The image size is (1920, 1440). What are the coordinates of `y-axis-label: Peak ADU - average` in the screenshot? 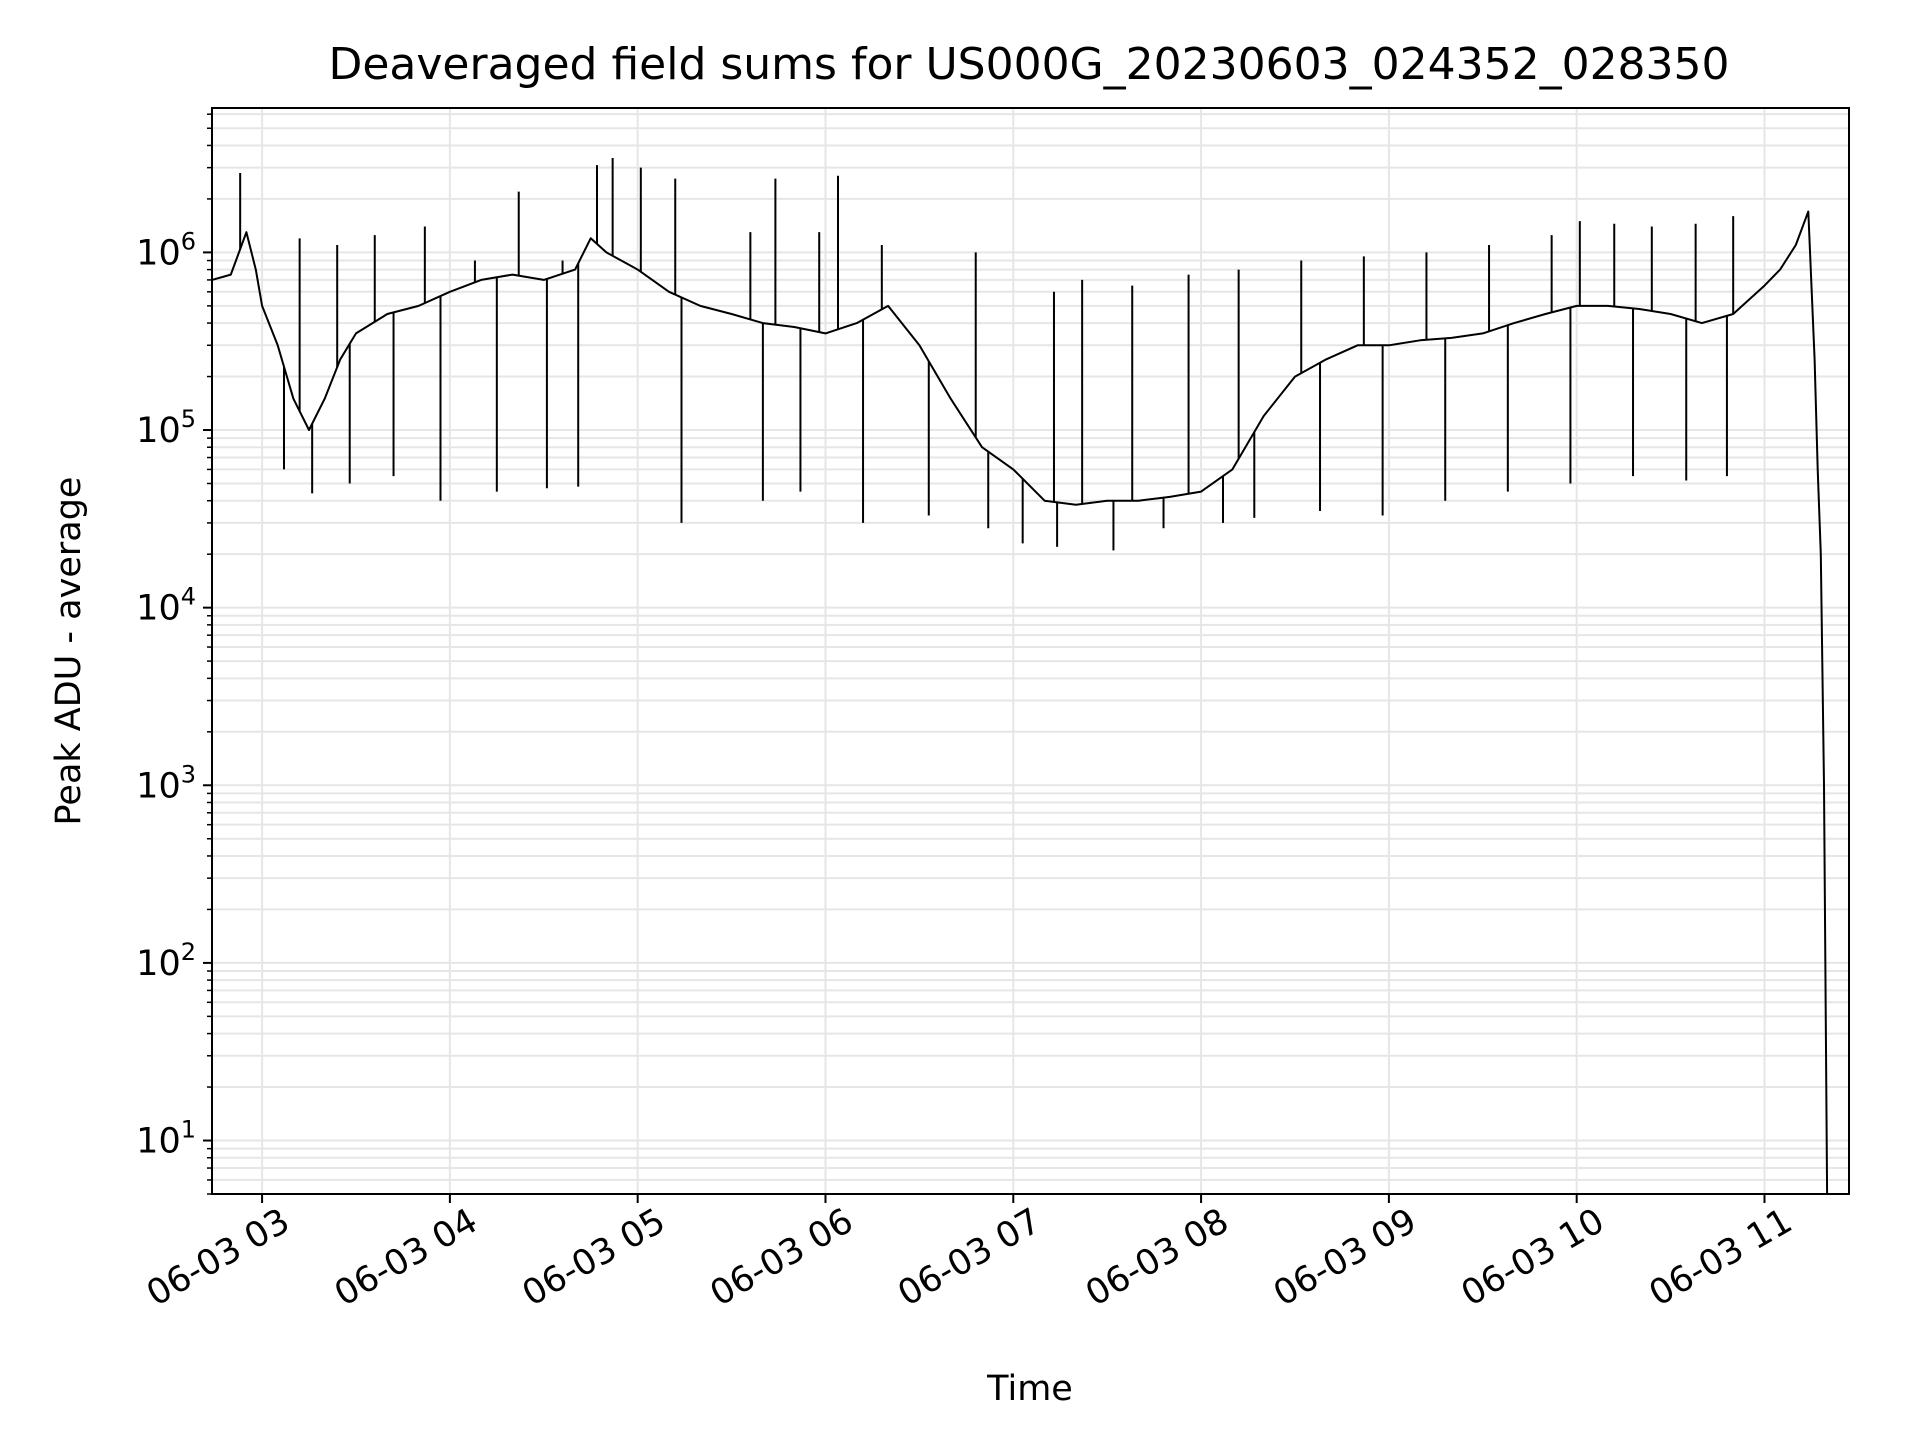 It's located at (69, 651).